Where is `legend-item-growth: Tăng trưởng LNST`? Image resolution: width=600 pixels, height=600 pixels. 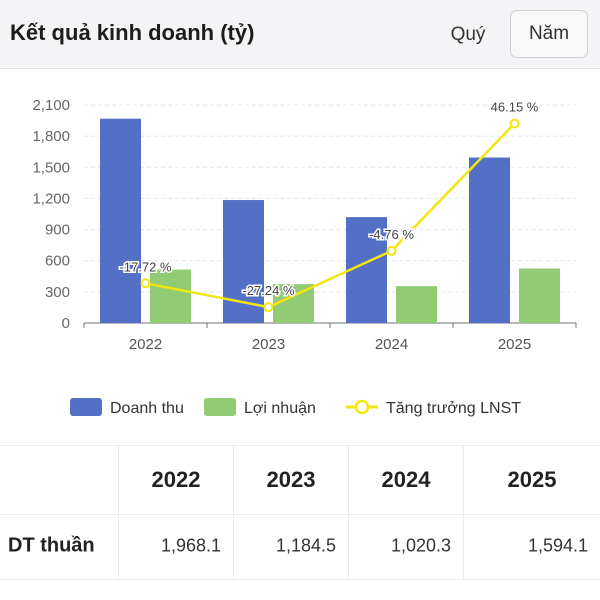
legend-item-growth: Tăng trưởng LNST is located at coordinates (433, 408).